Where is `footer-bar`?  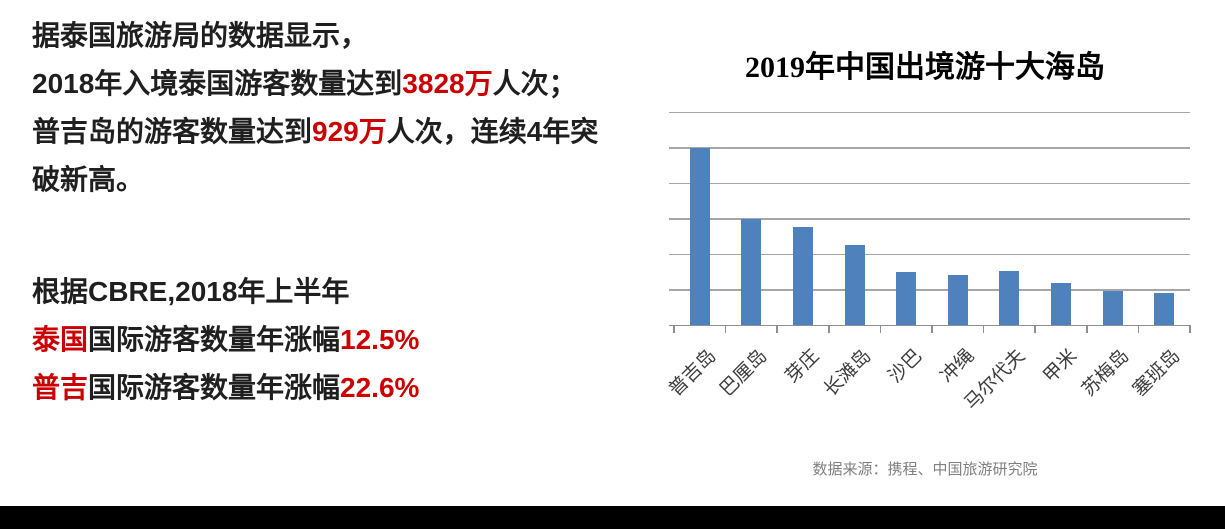 footer-bar is located at coordinates (612, 517).